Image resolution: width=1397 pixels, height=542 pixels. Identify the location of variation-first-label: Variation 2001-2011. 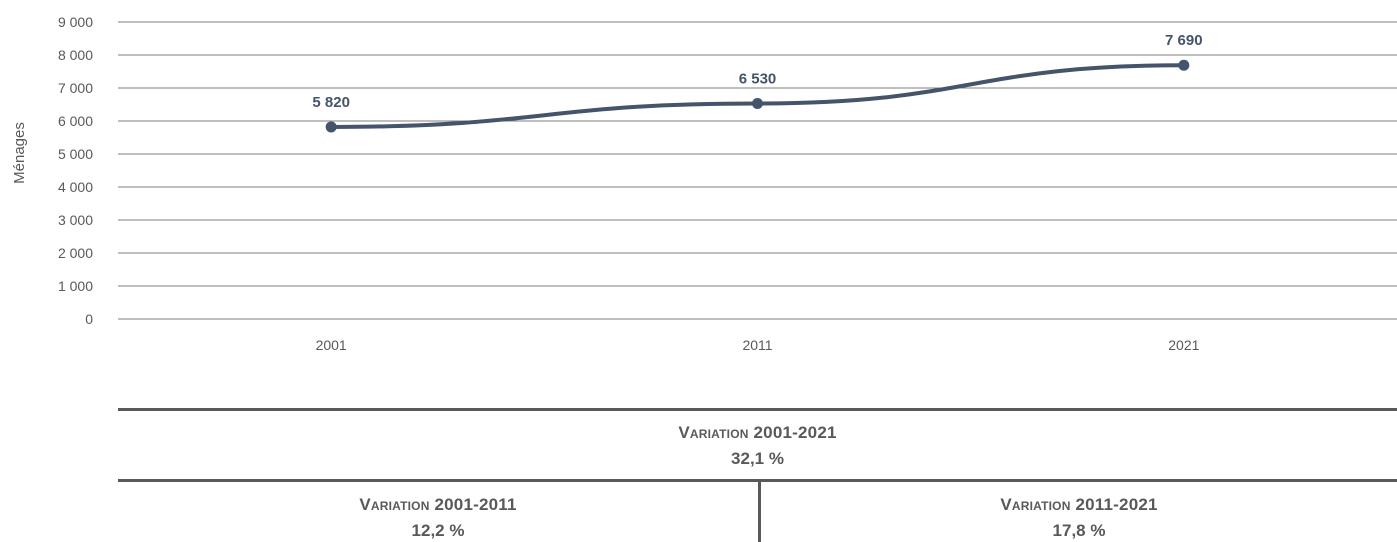
(438, 504).